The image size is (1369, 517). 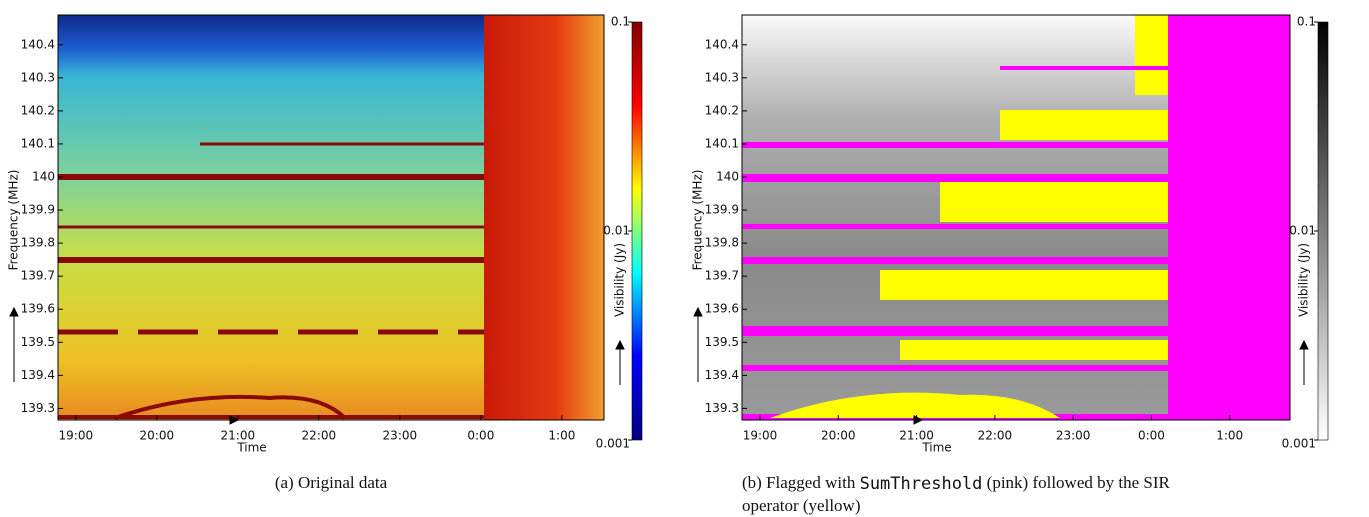 What do you see at coordinates (921, 484) in the screenshot?
I see `caption-part: SumThreshold` at bounding box center [921, 484].